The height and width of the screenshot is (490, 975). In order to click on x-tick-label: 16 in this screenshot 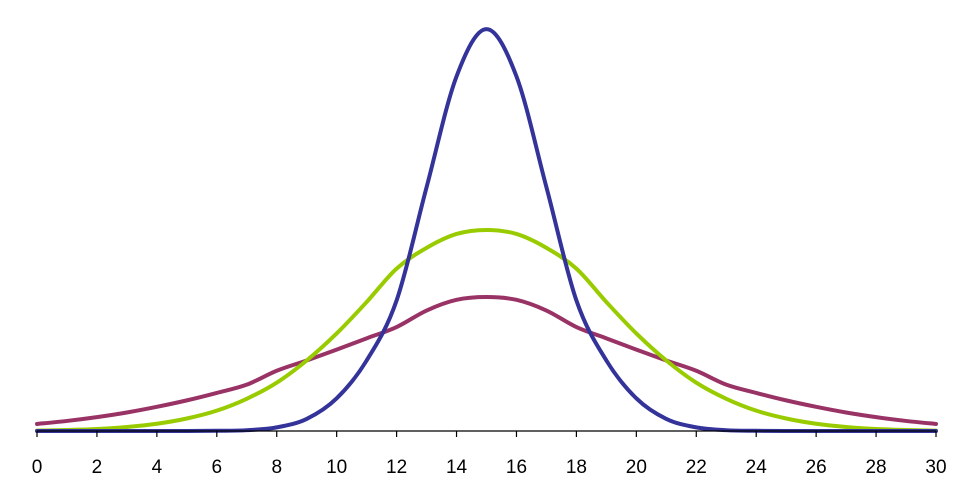, I will do `click(516, 467)`.